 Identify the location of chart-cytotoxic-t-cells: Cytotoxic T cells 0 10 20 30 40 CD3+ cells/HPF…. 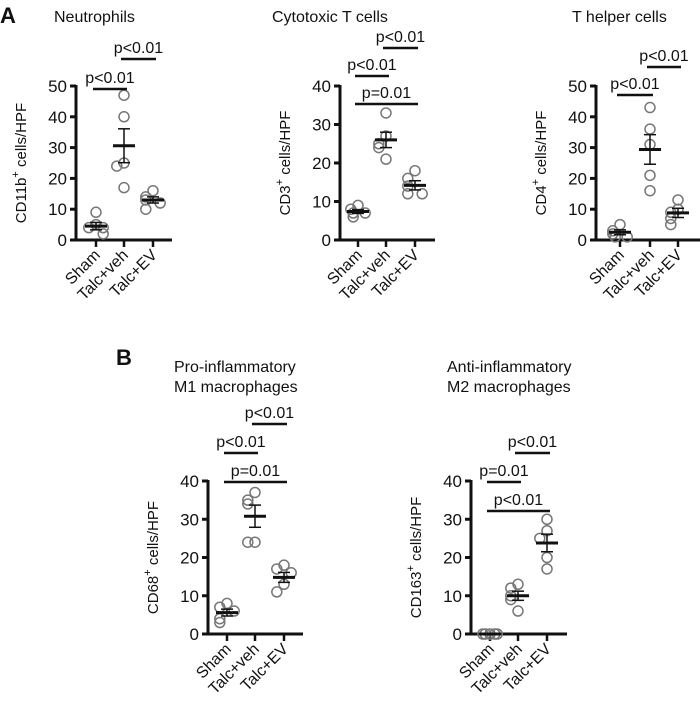
(353, 156).